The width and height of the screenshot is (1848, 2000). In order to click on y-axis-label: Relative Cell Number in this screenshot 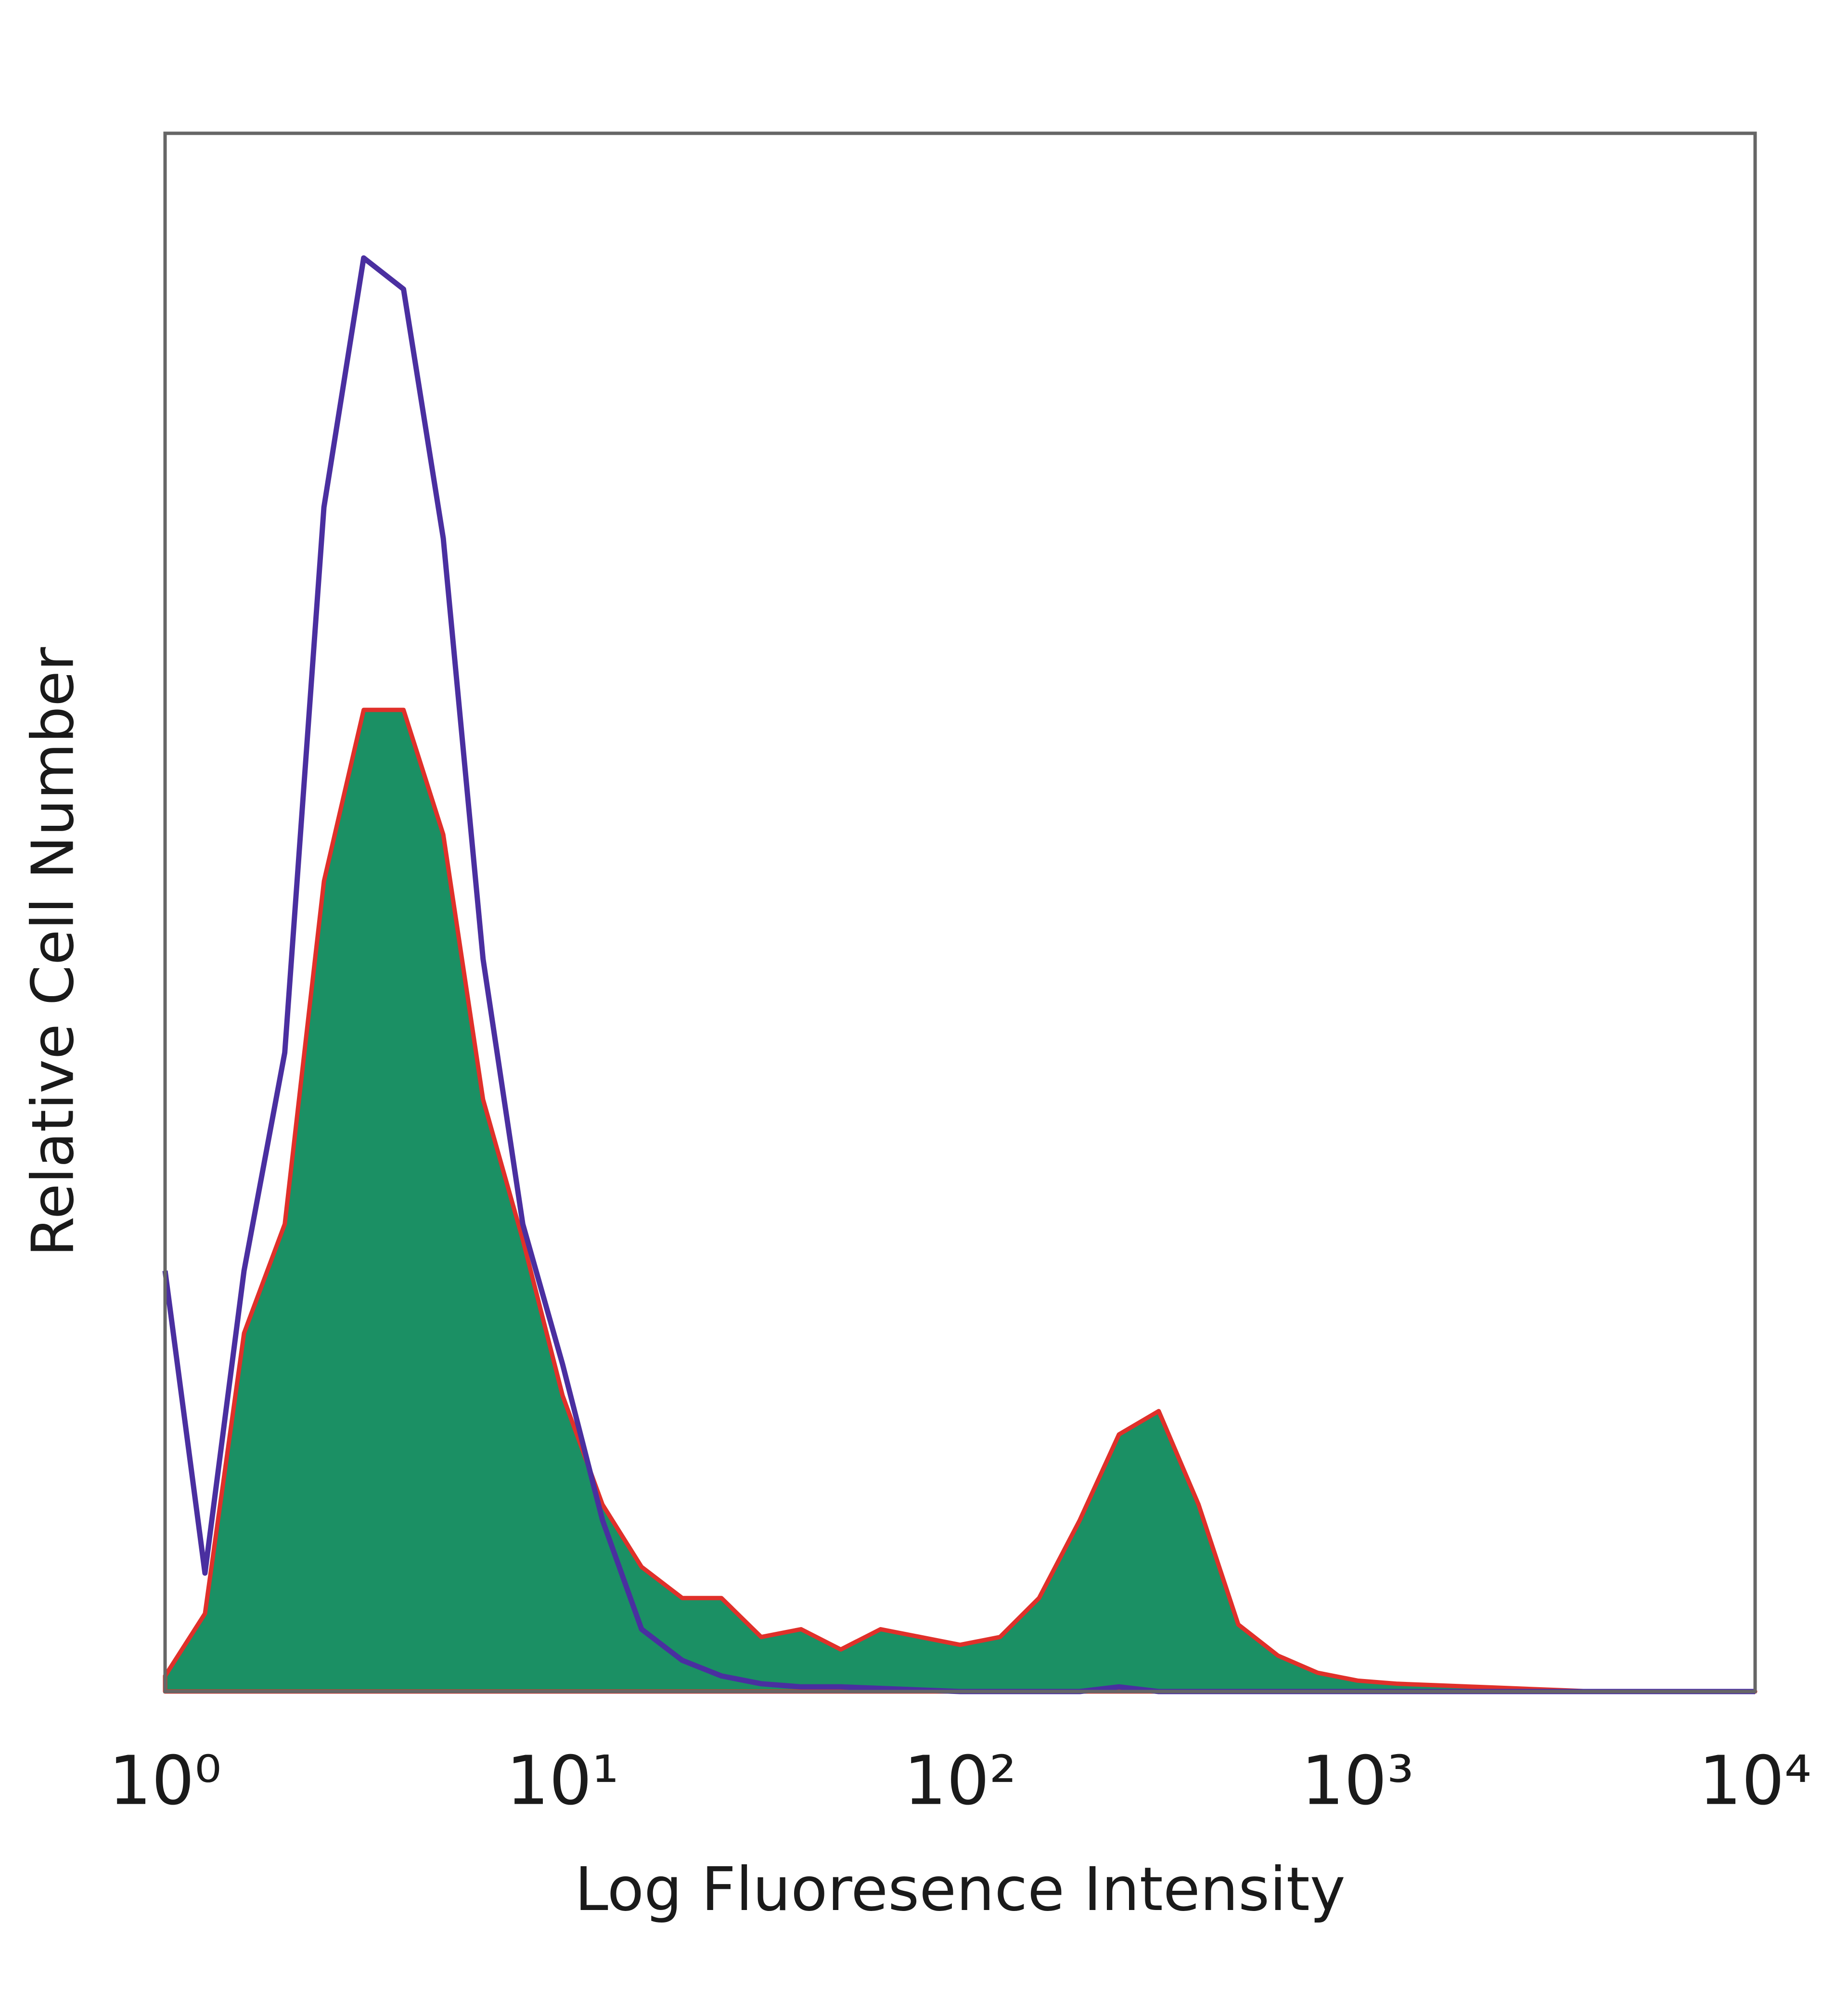, I will do `click(53, 951)`.